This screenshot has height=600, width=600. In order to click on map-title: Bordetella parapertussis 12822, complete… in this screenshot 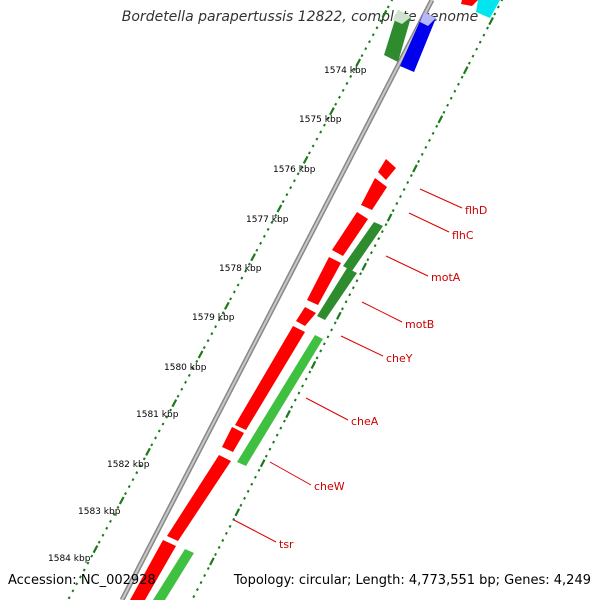, I will do `click(300, 17)`.